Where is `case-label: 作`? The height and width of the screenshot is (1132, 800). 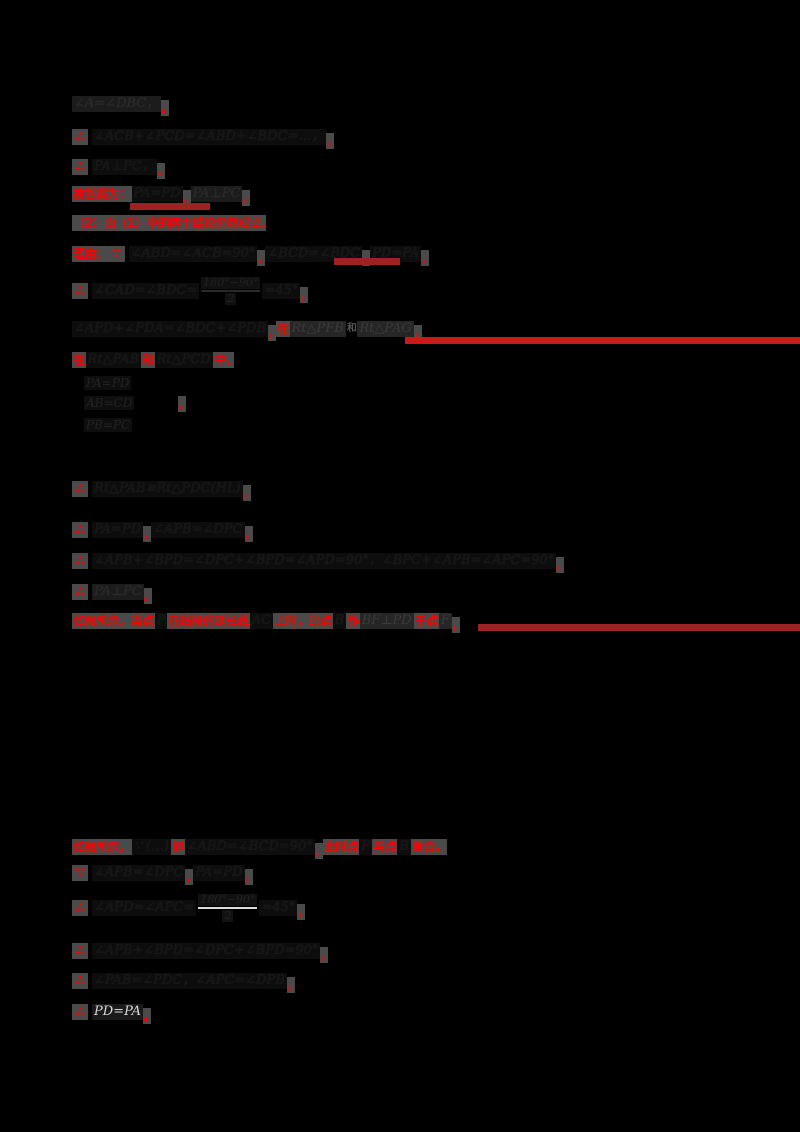
case-label: 作 is located at coordinates (353, 621).